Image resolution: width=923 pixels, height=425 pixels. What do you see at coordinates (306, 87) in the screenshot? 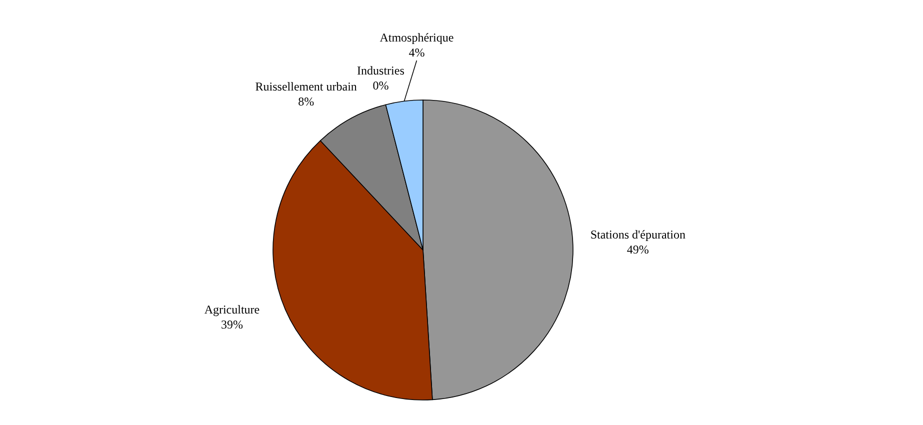
I see `slice-label: Ruissellement urbain` at bounding box center [306, 87].